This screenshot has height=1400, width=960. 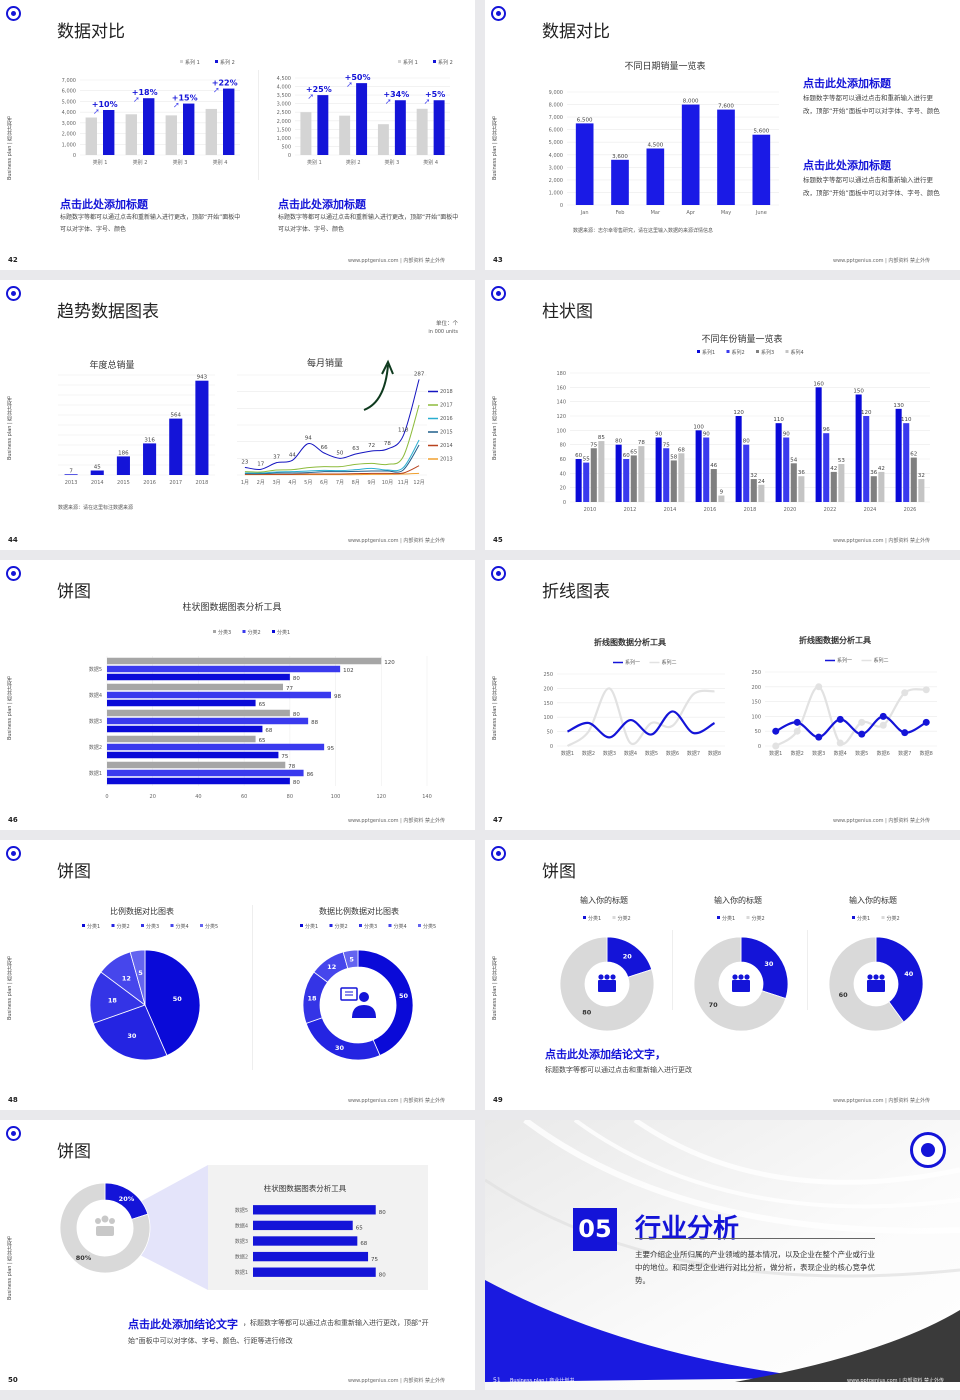 I want to click on person-icon, so click(x=358, y=1002).